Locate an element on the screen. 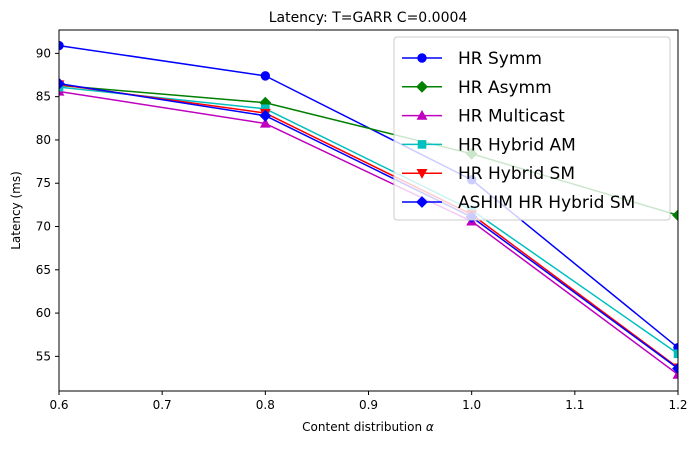 Image resolution: width=697 pixels, height=471 pixels. y-tick-label: 90 is located at coordinates (43, 53).